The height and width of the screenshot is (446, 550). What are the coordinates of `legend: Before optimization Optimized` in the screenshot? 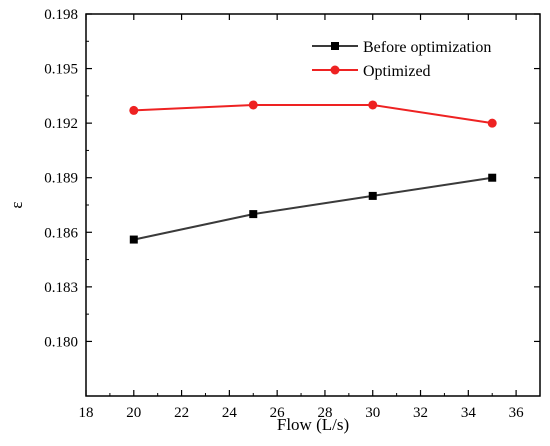 It's located at (401, 59).